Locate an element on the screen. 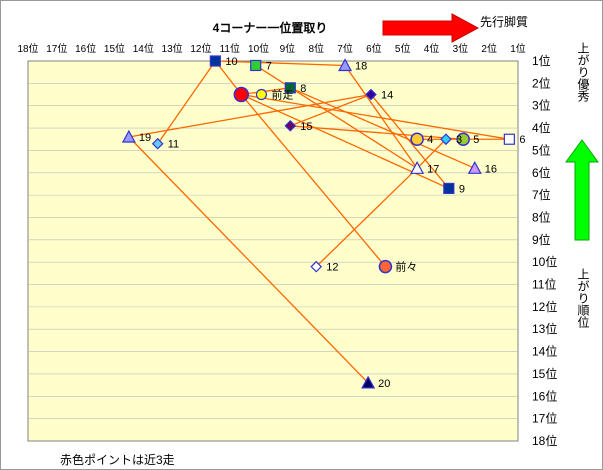 The image size is (603, 470). y-tick-label: 6位 is located at coordinates (541, 172).